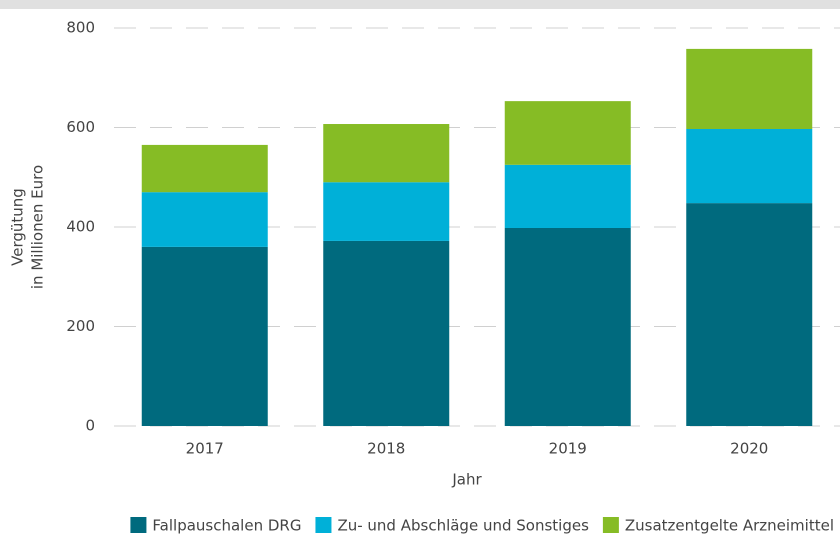 The image size is (840, 537). What do you see at coordinates (386, 449) in the screenshot?
I see `x-tick-label: 2018` at bounding box center [386, 449].